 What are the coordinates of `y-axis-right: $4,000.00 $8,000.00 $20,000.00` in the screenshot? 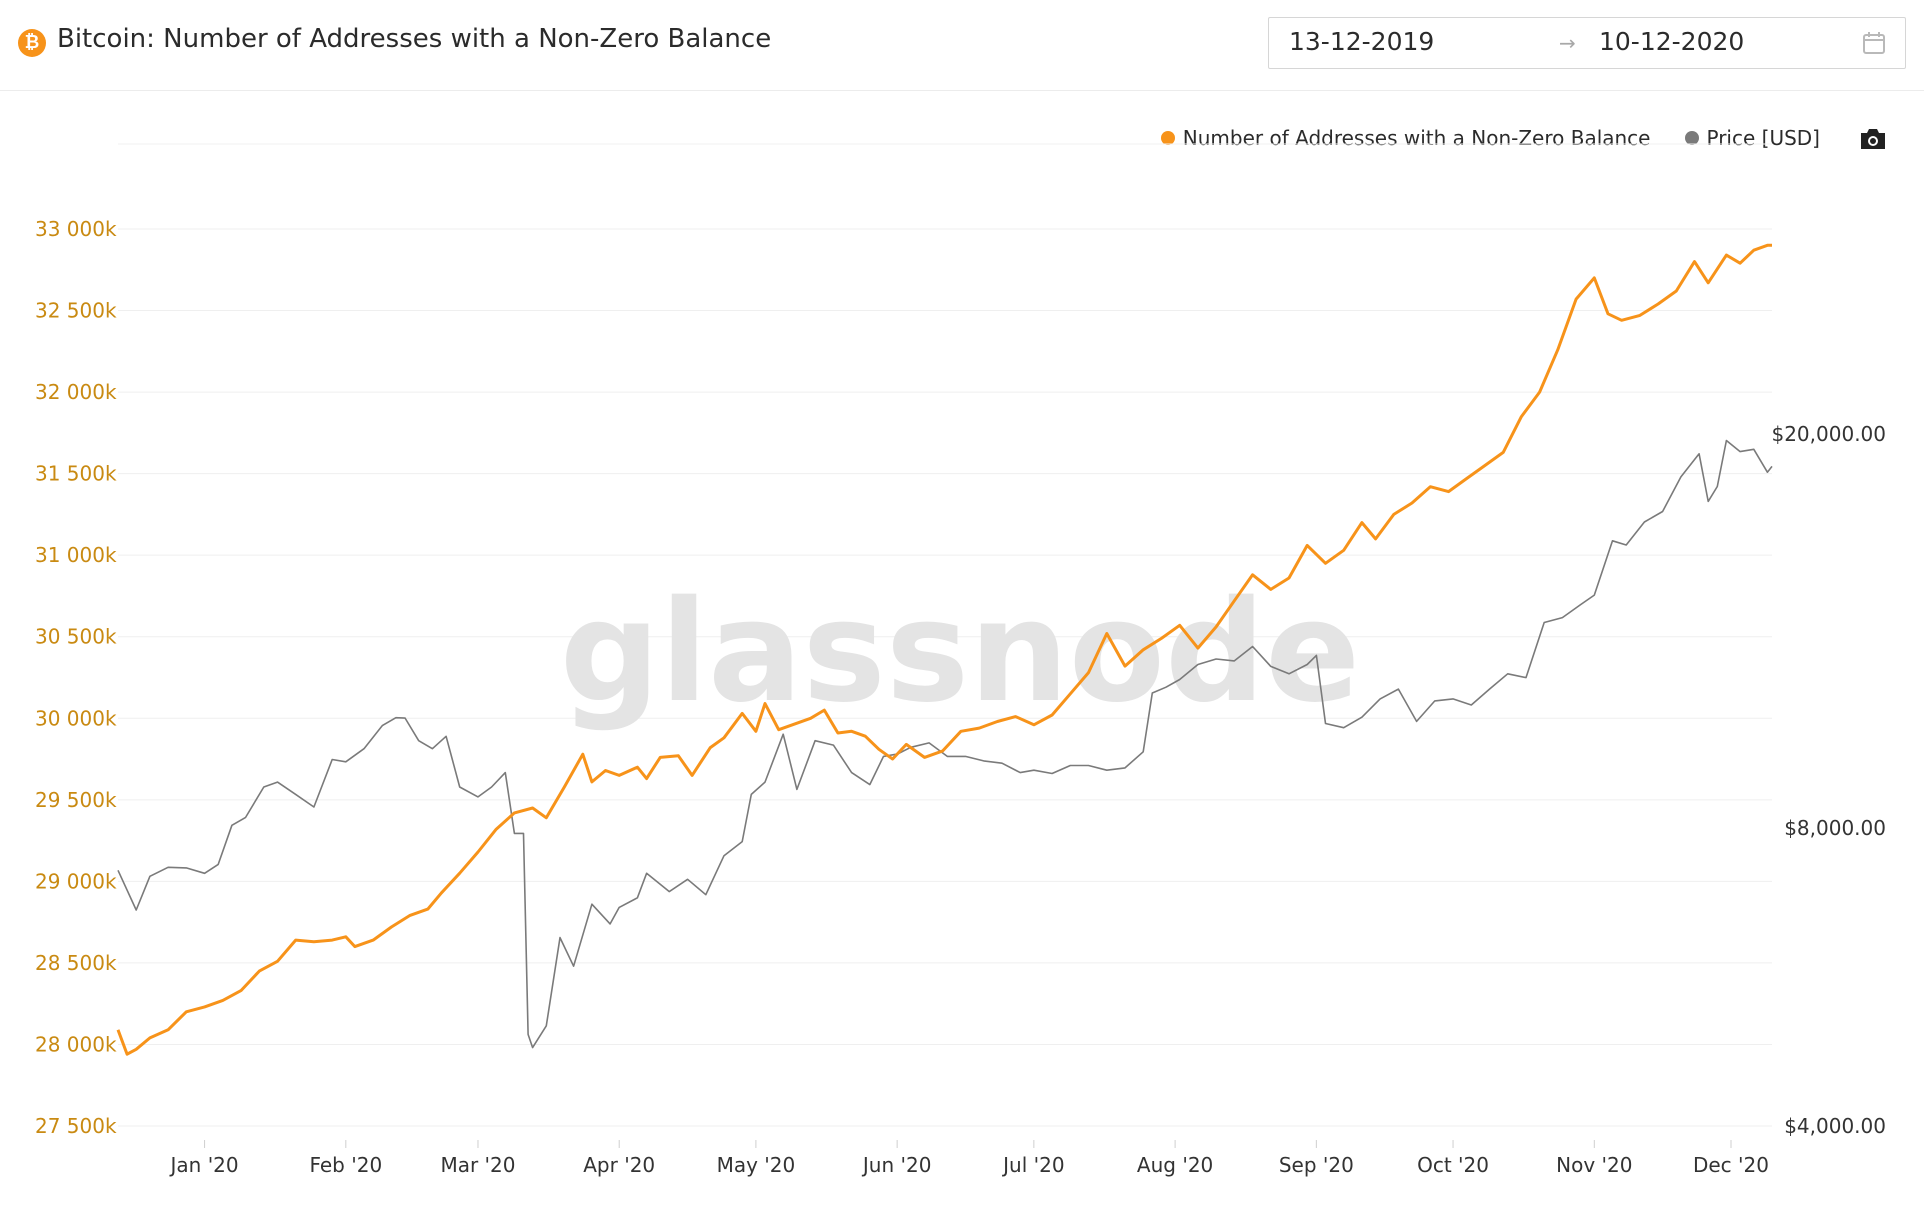 It's located at (1828, 780).